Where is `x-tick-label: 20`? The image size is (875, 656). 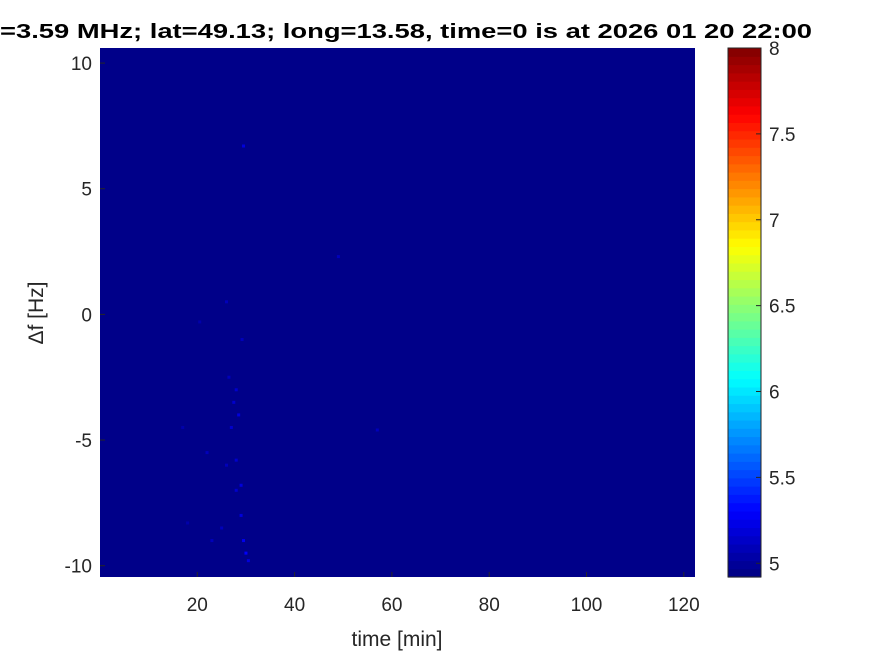 x-tick-label: 20 is located at coordinates (197, 605).